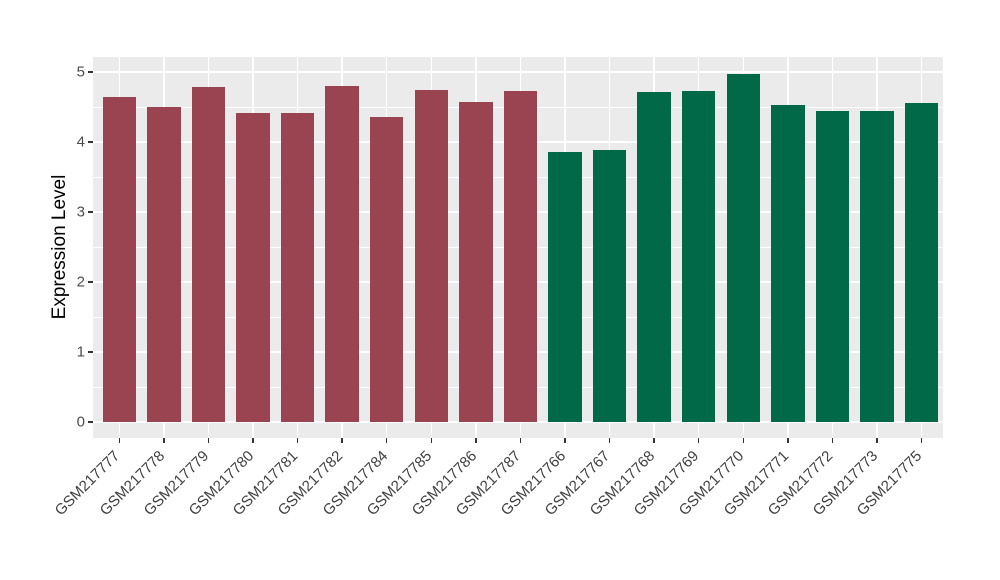 The image size is (1000, 580). What do you see at coordinates (80, 212) in the screenshot?
I see `y-tick-label: 3` at bounding box center [80, 212].